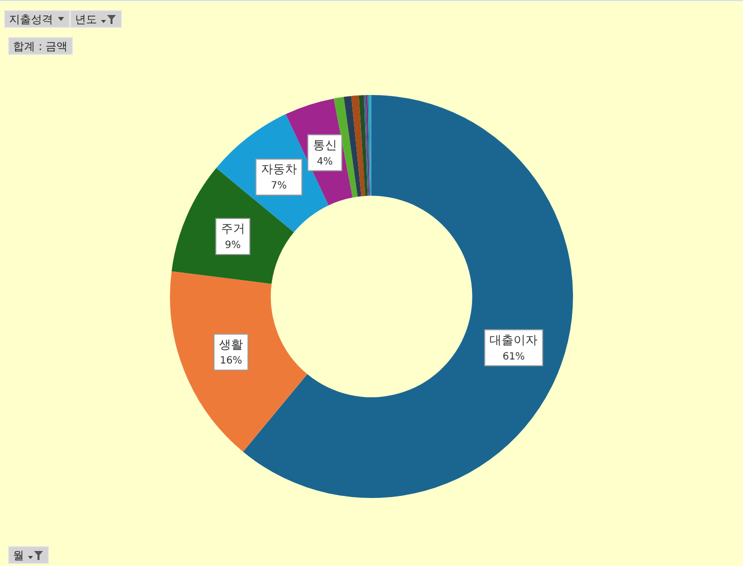  Describe the element at coordinates (31, 19) in the screenshot. I see `text: 지출성격` at that location.